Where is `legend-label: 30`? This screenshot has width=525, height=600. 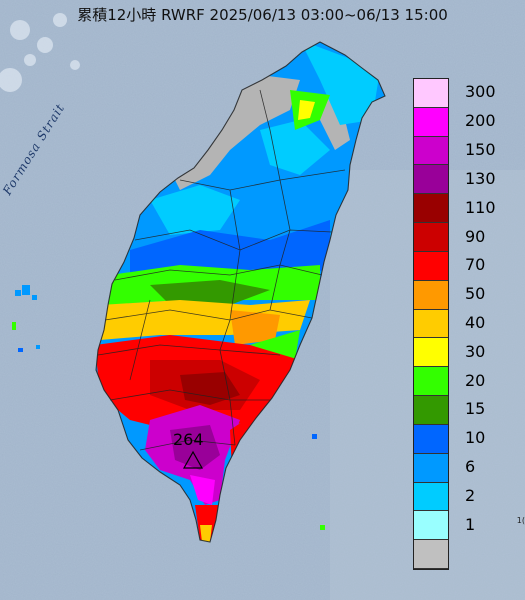
legend-label: 30 is located at coordinates (475, 351).